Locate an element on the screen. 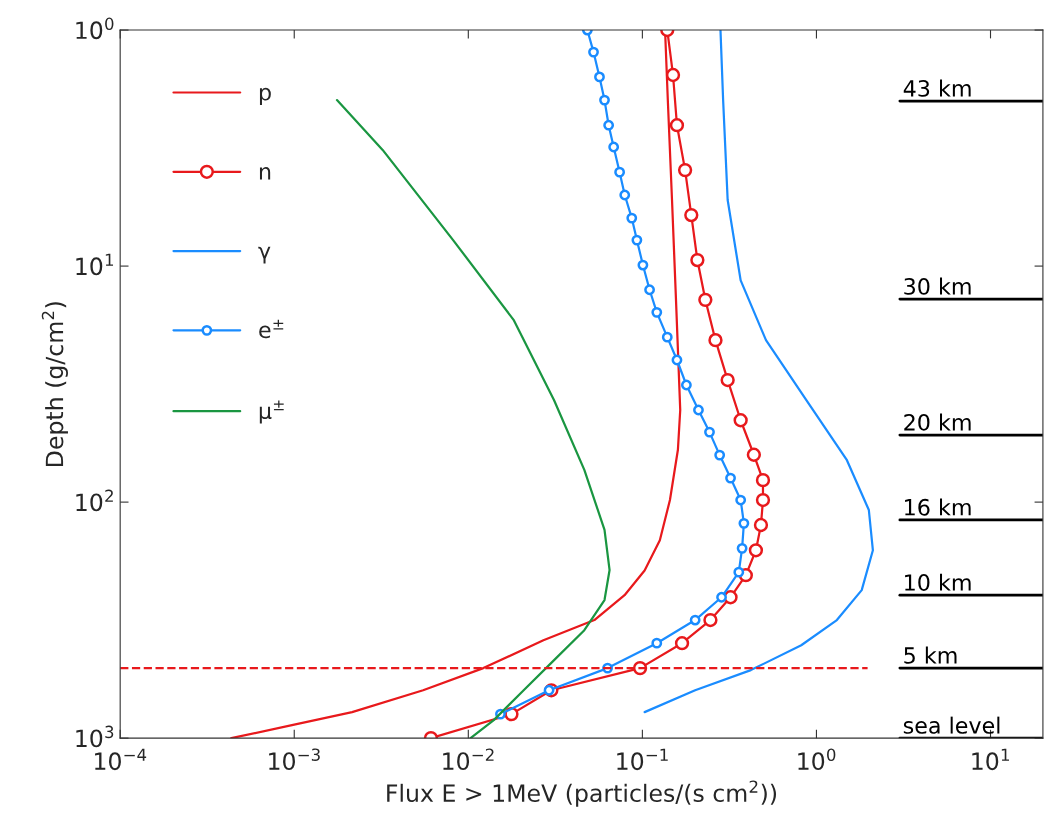  x-tick-label: 10$^{−3}$ is located at coordinates (294, 759).